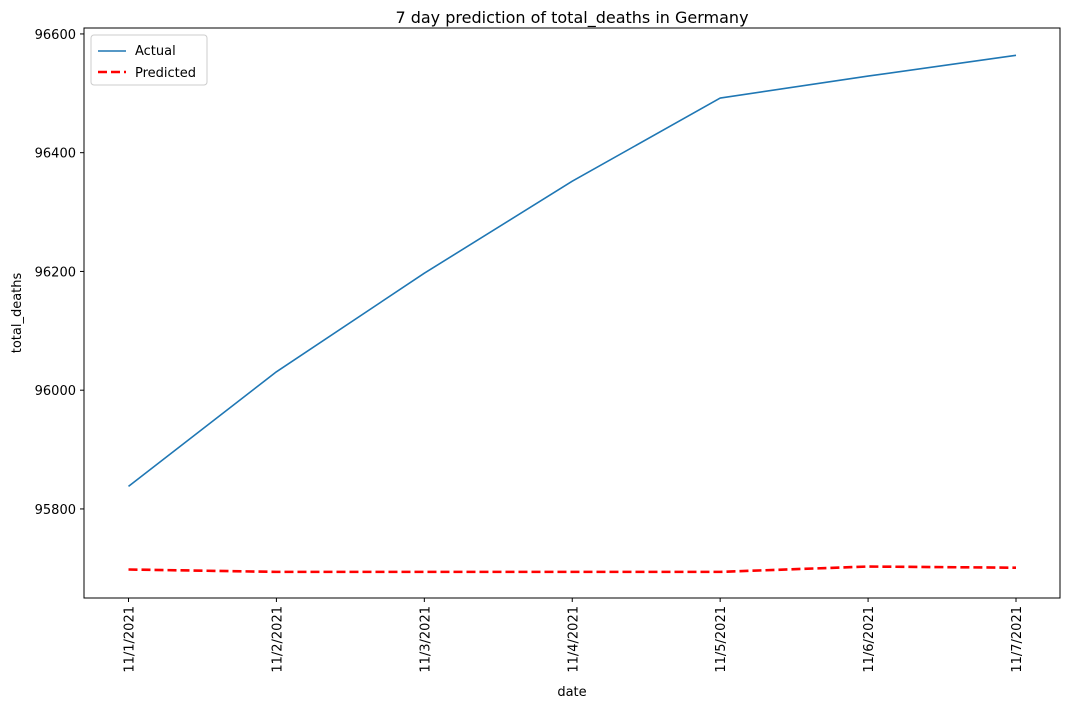  I want to click on legend-actual-label: Actual, so click(155, 51).